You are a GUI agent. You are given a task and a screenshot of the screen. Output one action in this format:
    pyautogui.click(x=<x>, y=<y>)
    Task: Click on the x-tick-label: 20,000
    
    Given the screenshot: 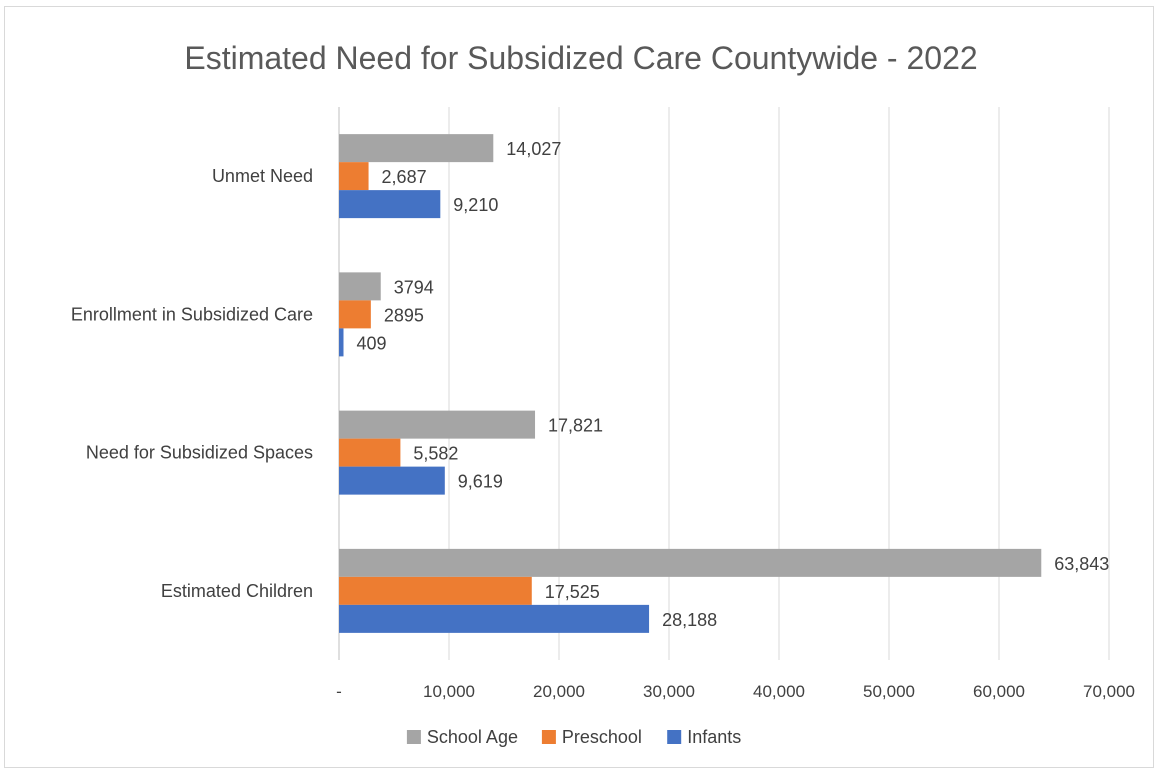 What is the action you would take?
    pyautogui.click(x=559, y=691)
    